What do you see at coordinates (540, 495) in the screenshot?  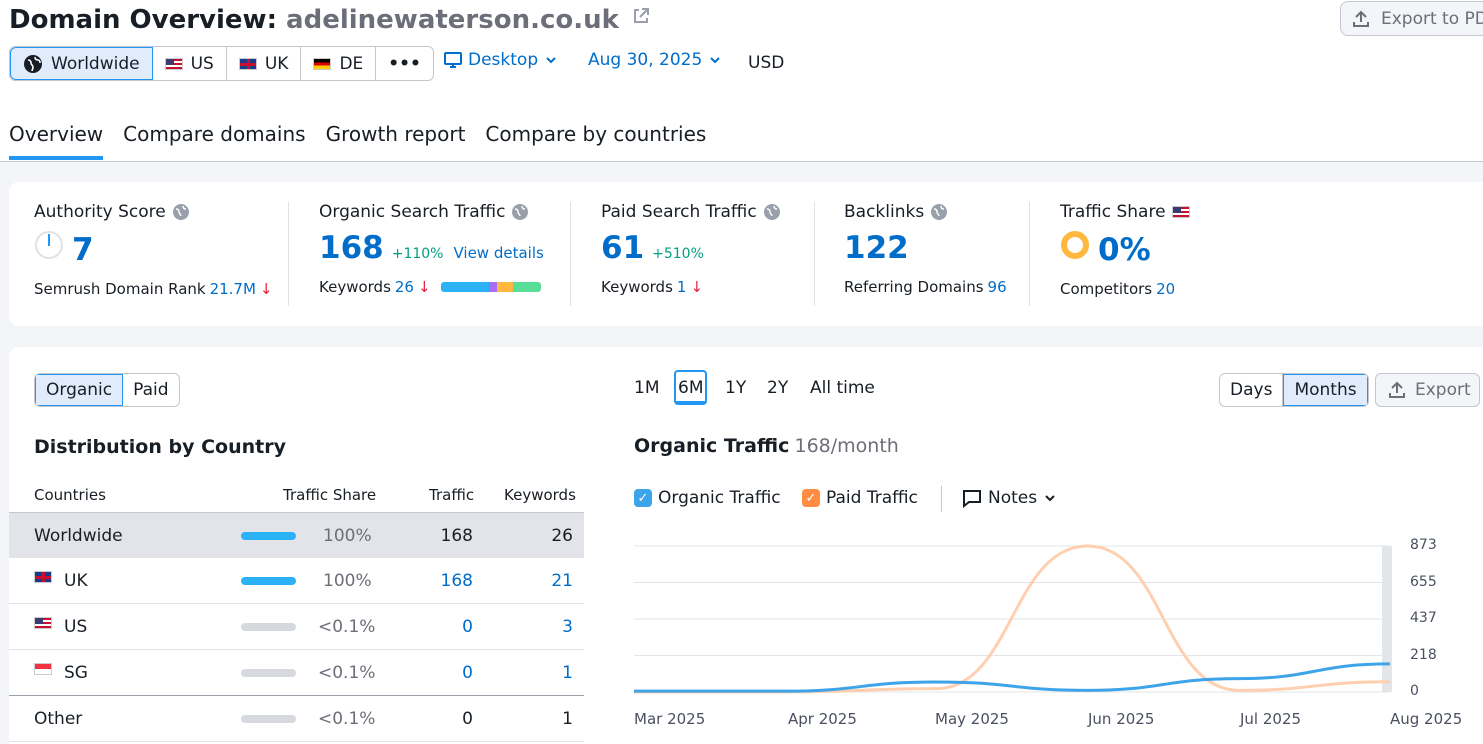 I see `col-keywords: Keywords` at bounding box center [540, 495].